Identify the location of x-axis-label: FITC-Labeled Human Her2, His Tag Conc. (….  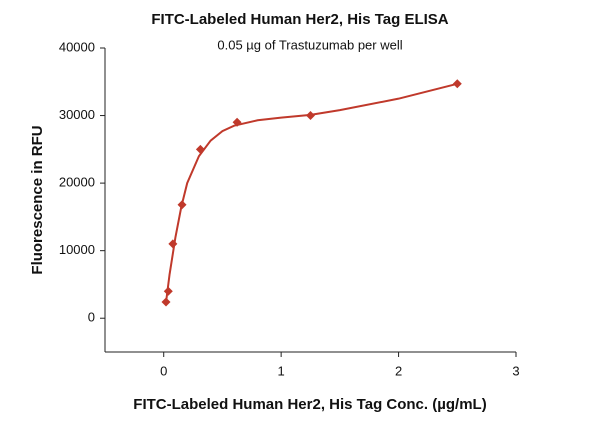
(309, 404).